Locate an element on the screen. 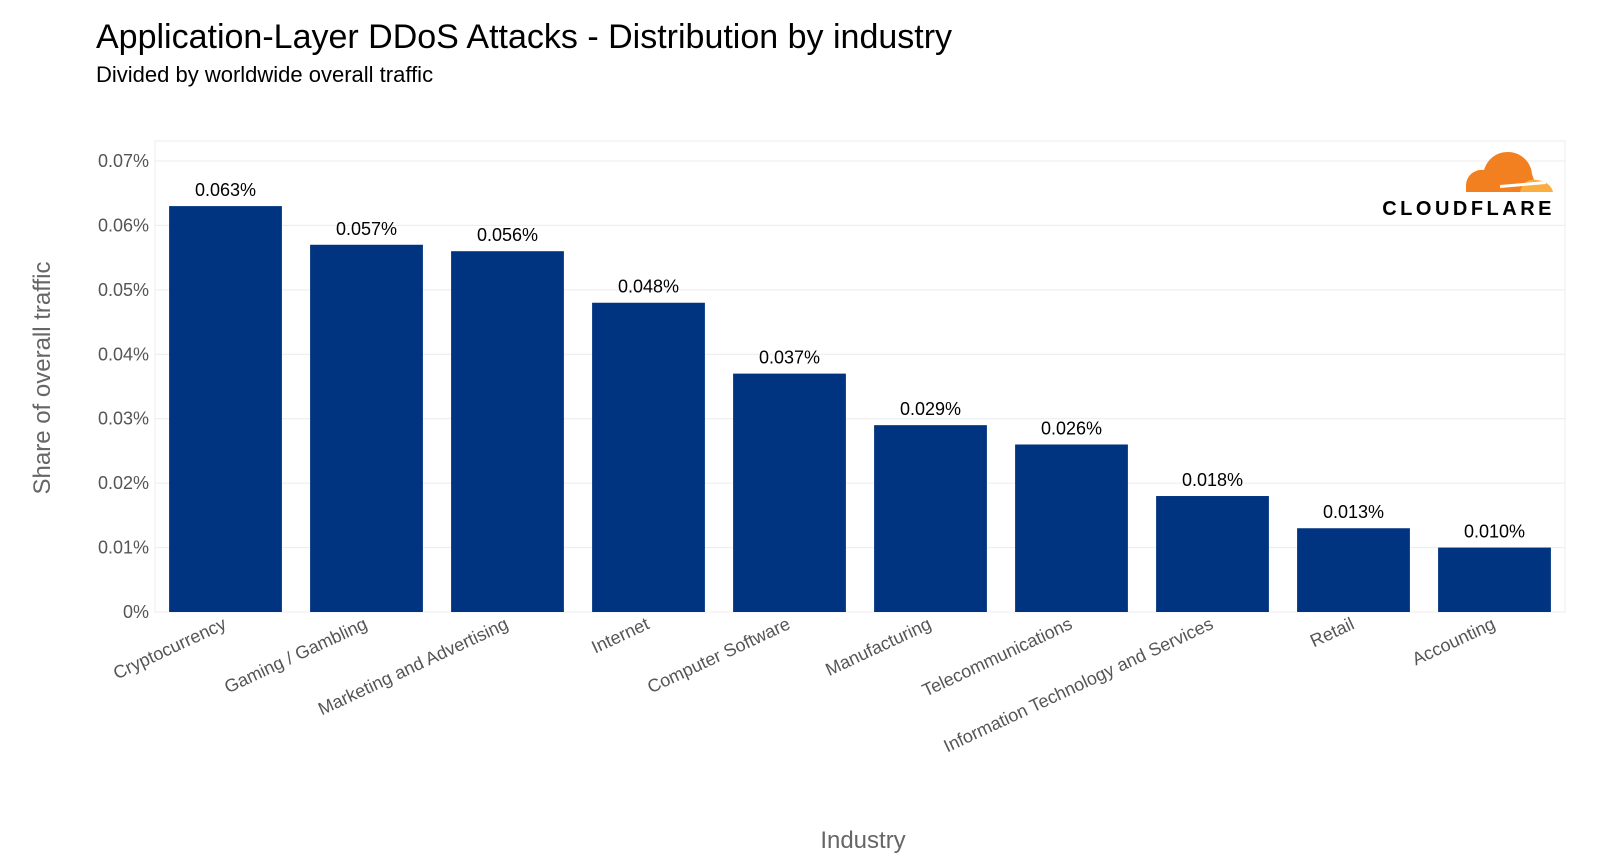 Image resolution: width=1600 pixels, height=865 pixels. cloudflare-logo: CLOUDFLARE is located at coordinates (1468, 186).